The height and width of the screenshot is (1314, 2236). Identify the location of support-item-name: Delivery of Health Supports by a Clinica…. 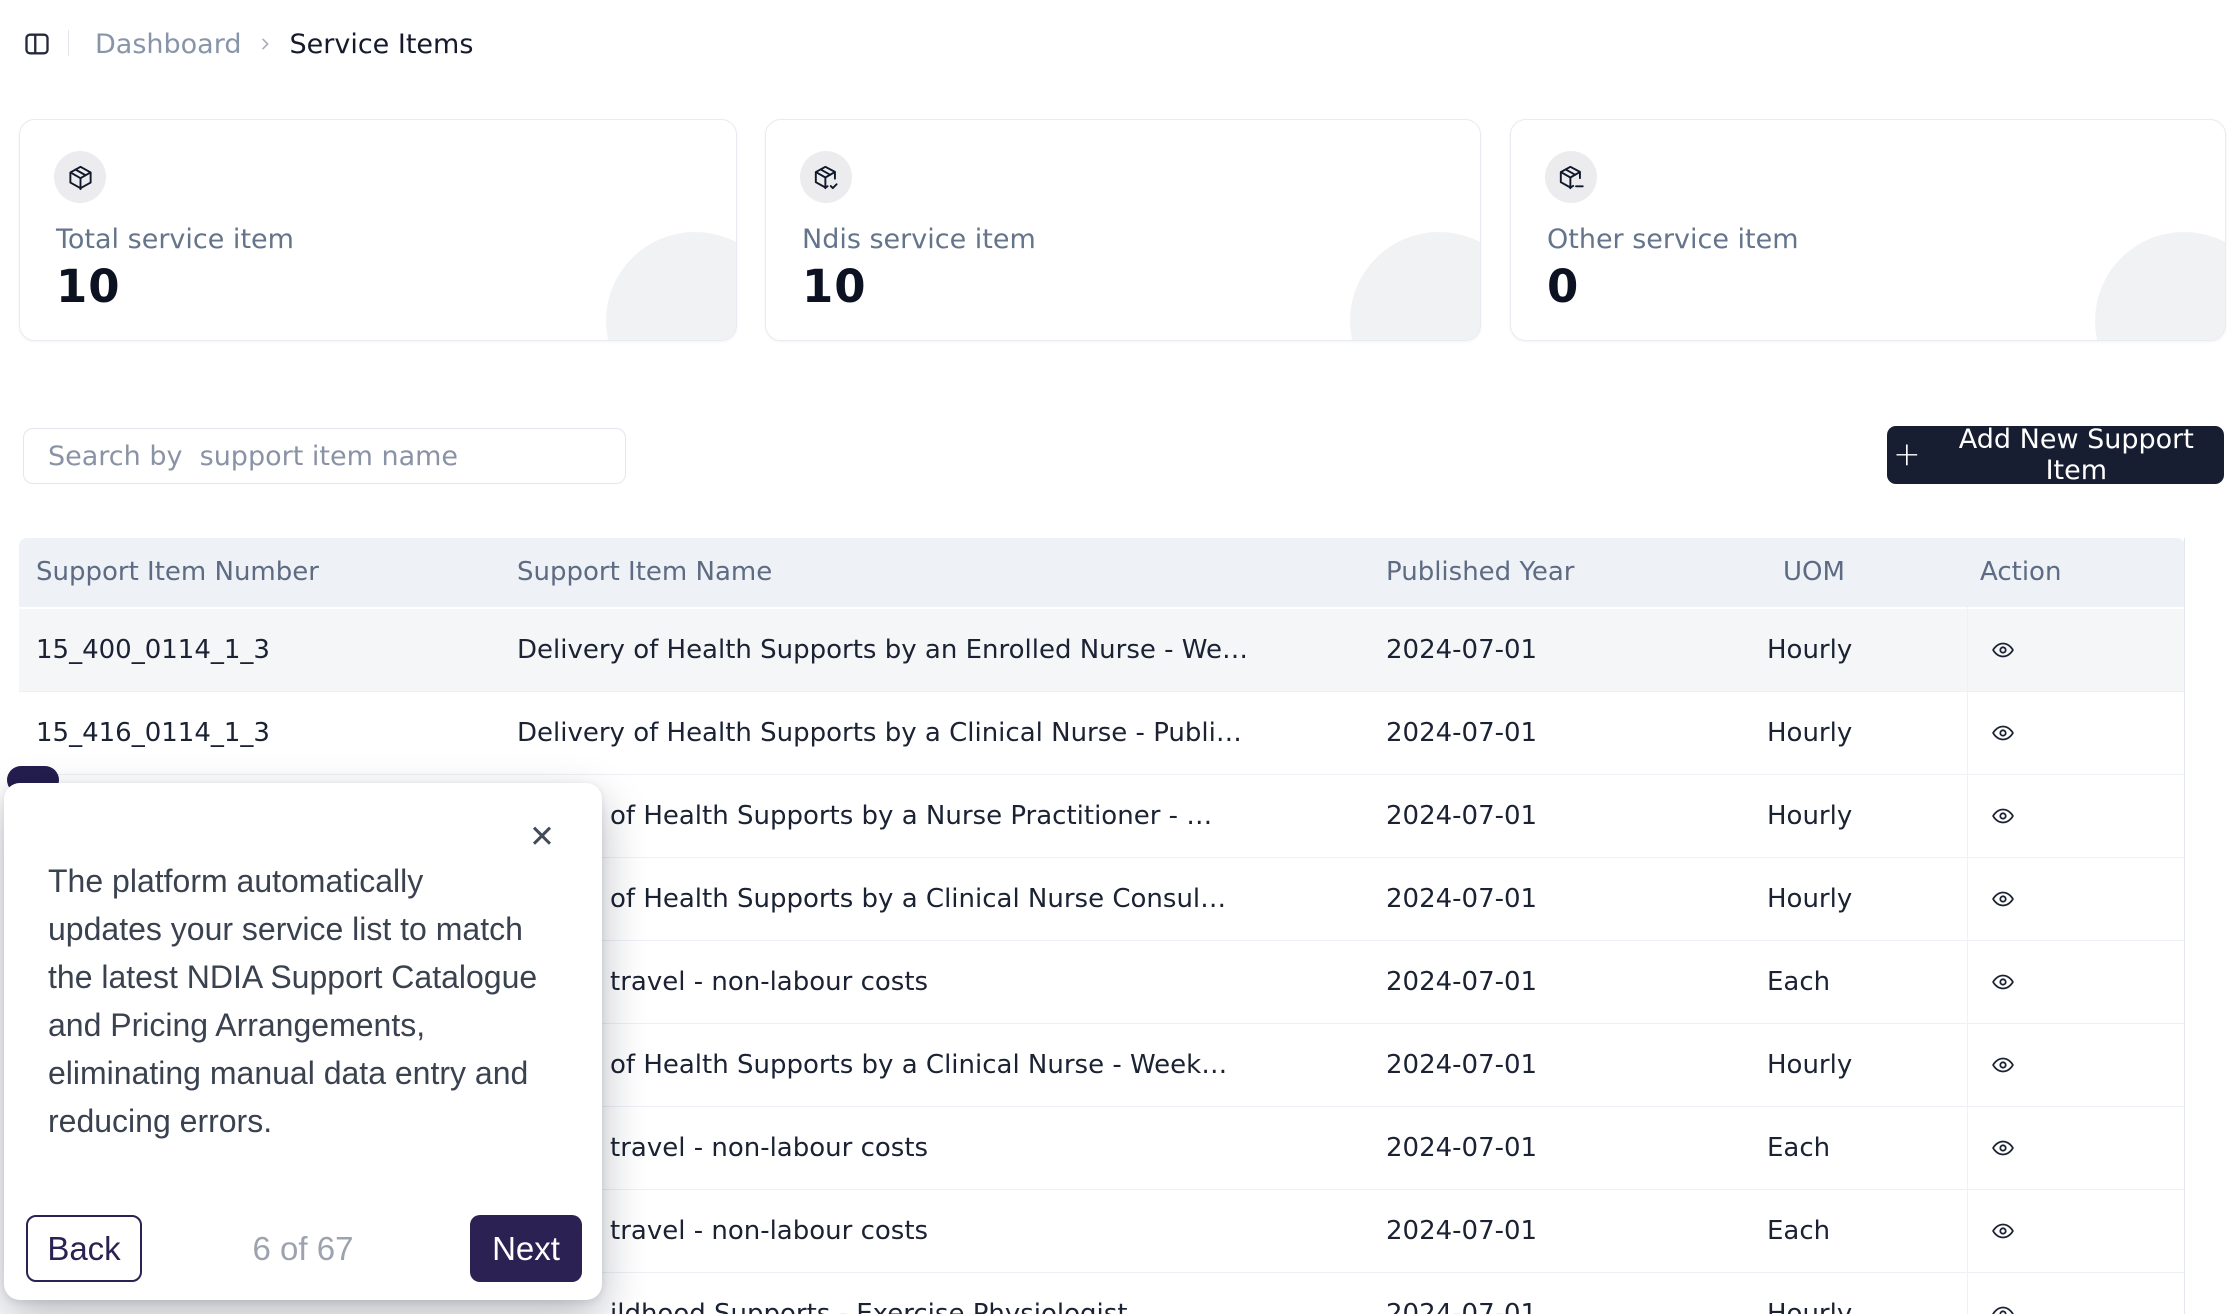
(879, 733).